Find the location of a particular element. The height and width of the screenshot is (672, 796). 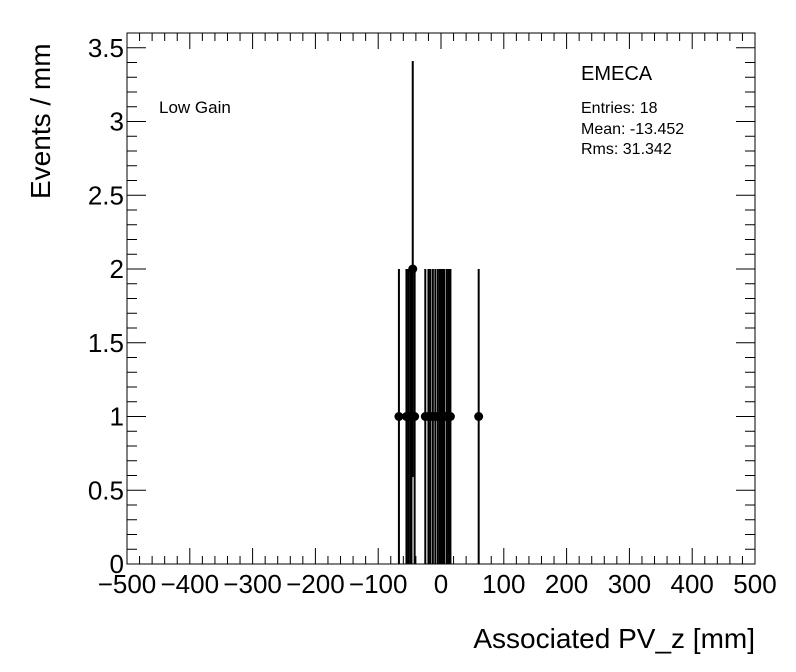

y-axis-title: Events / mm is located at coordinates (40, 121).